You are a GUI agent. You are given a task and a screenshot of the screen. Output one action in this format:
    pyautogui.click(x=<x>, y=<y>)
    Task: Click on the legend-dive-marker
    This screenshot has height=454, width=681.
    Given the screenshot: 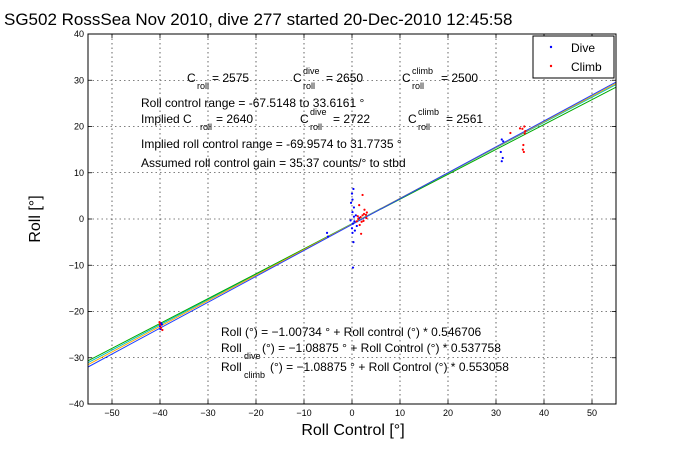 What is the action you would take?
    pyautogui.click(x=551, y=47)
    